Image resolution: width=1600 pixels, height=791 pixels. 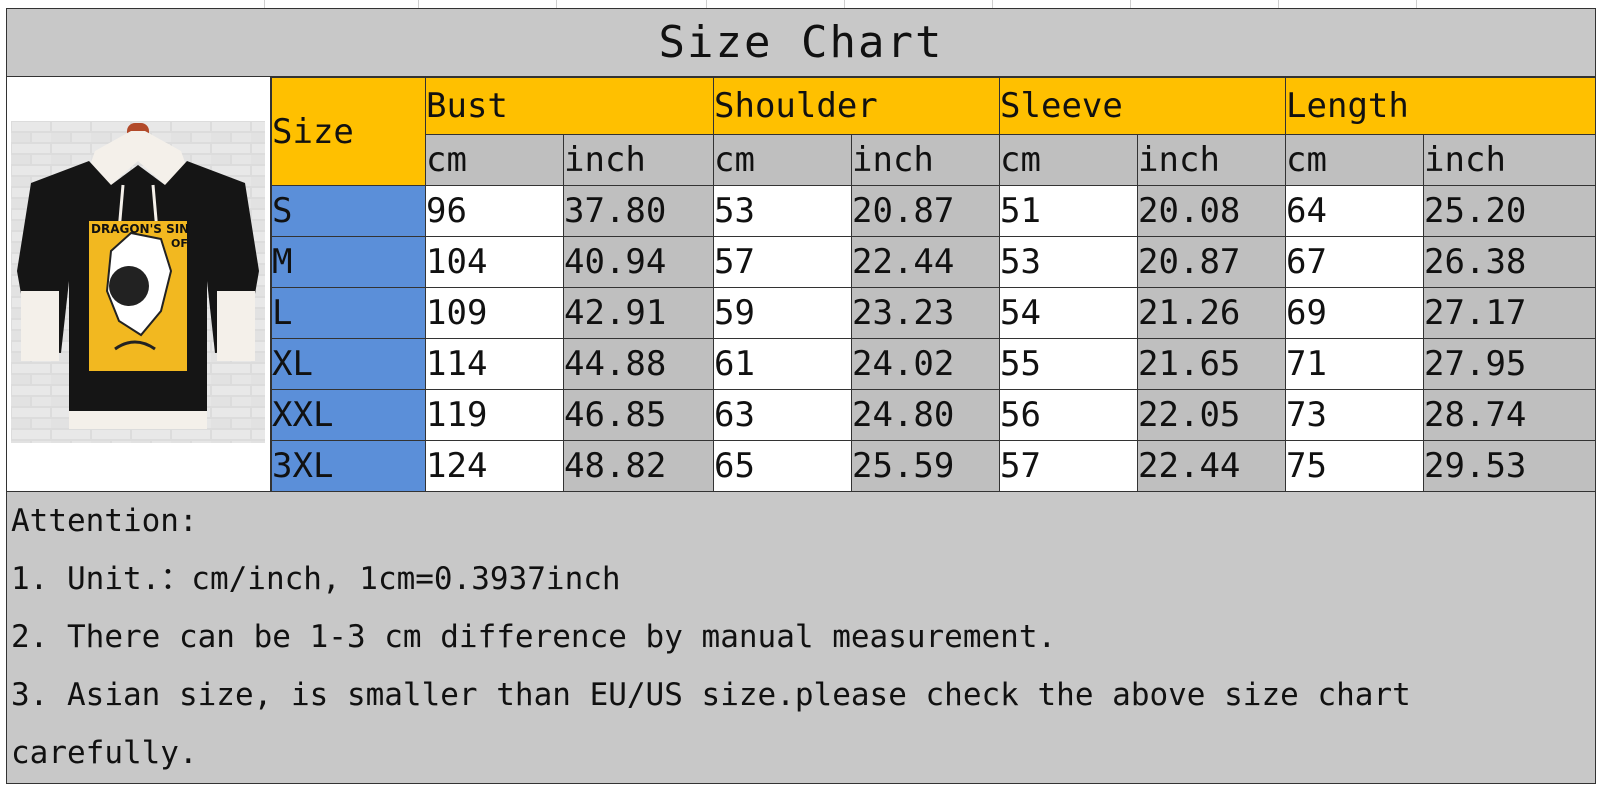 What do you see at coordinates (638, 466) in the screenshot?
I see `inch-value-cell: 48.82` at bounding box center [638, 466].